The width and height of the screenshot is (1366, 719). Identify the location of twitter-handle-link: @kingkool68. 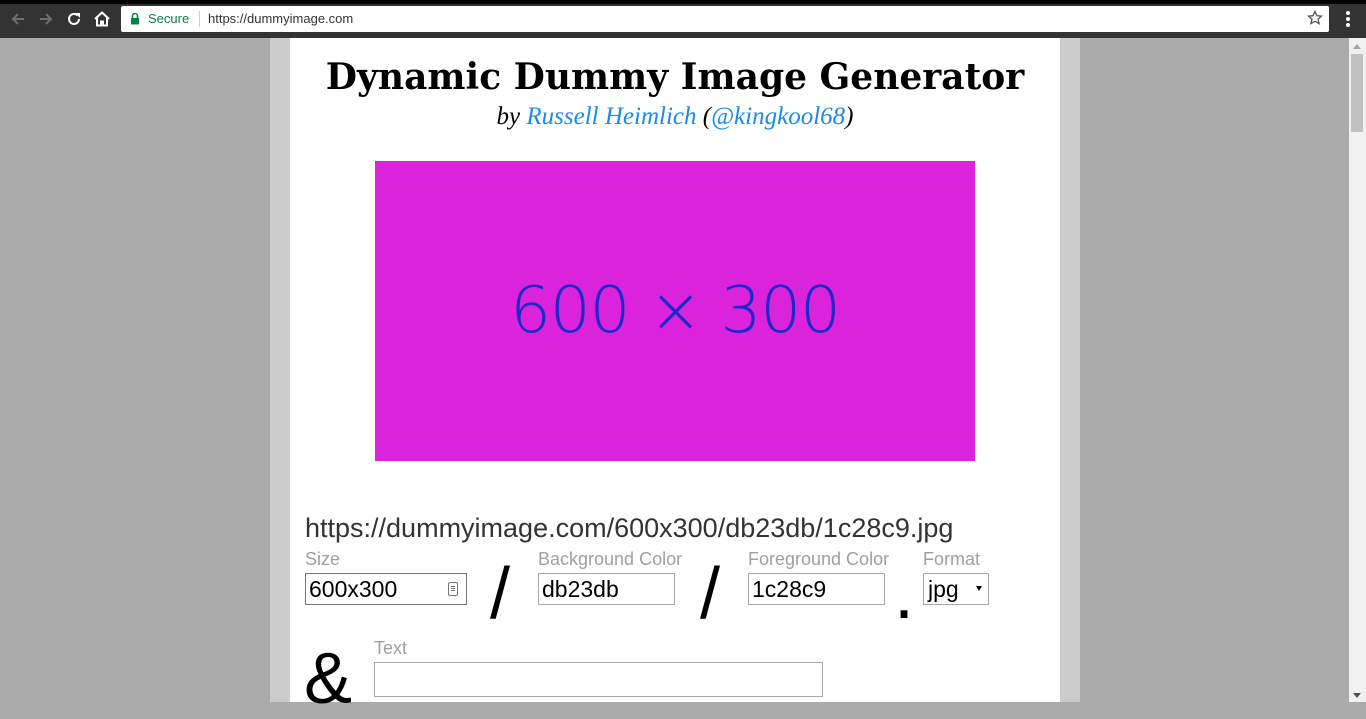
(778, 116).